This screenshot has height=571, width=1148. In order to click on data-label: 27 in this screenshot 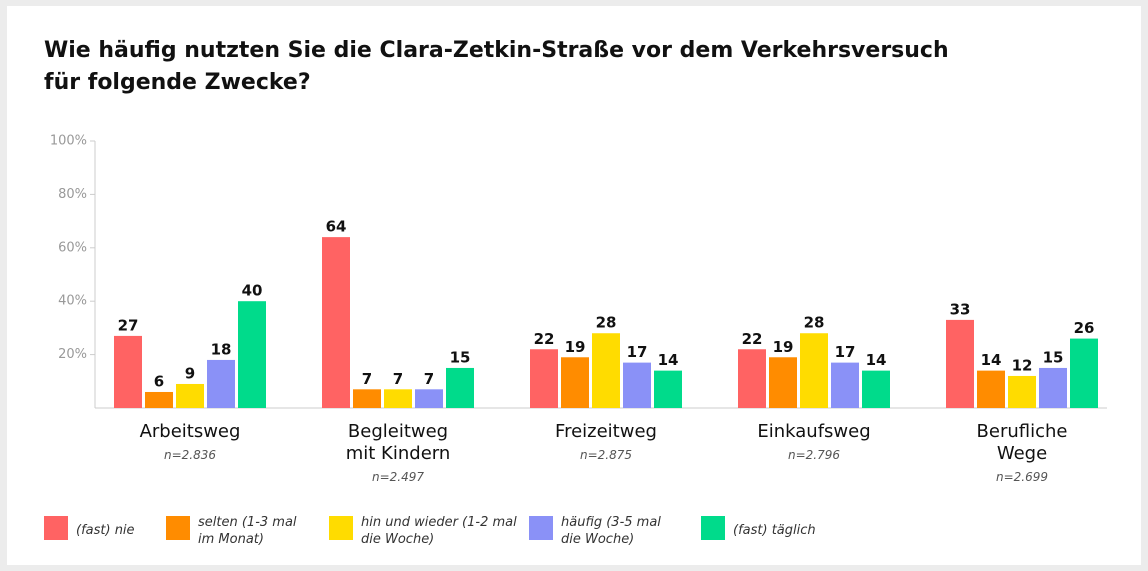, I will do `click(128, 325)`.